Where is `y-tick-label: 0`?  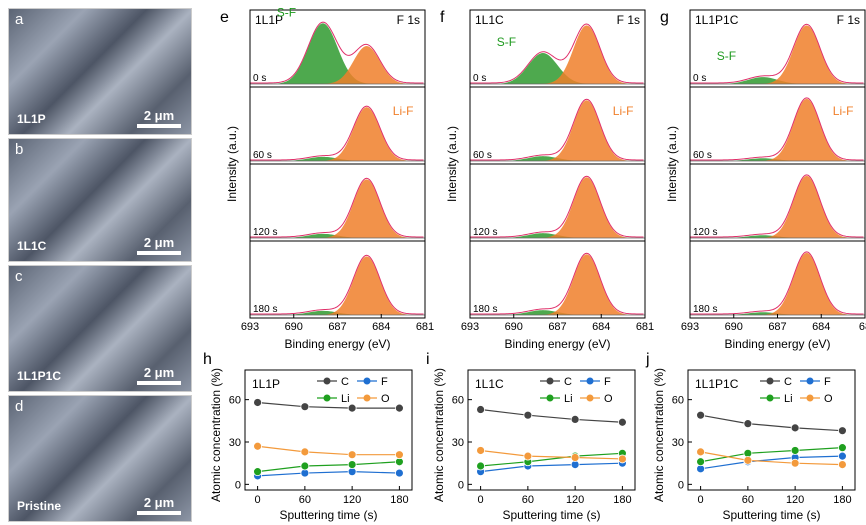 y-tick-label: 0 is located at coordinates (681, 485).